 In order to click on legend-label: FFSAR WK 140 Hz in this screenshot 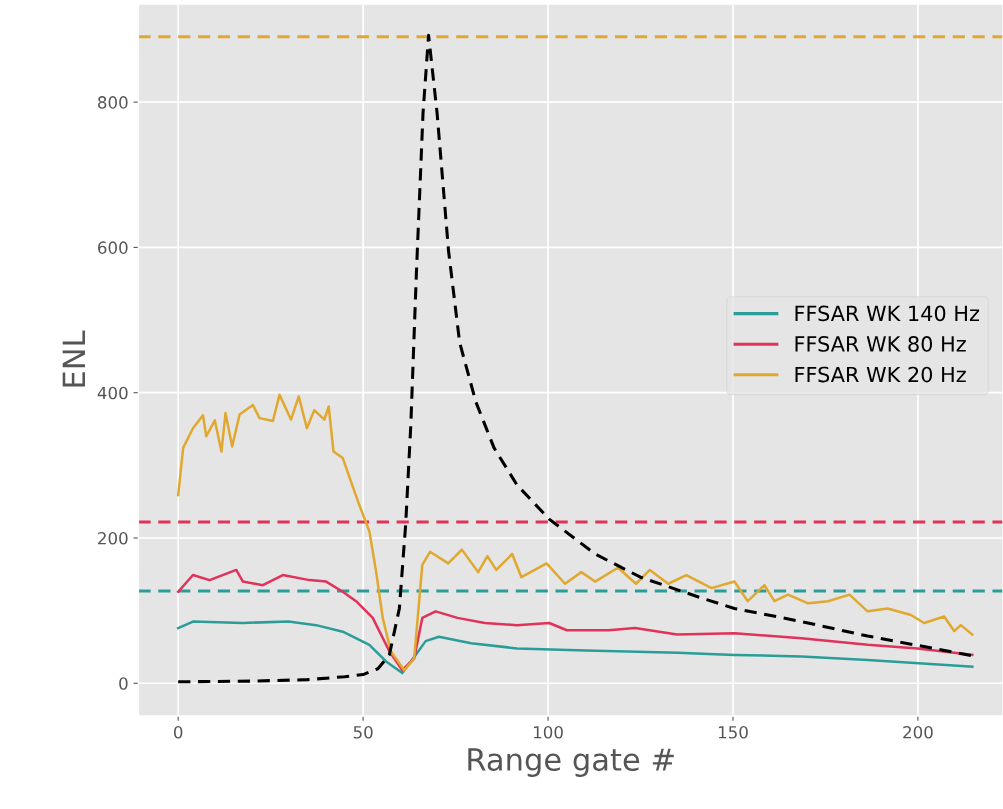, I will do `click(887, 313)`.